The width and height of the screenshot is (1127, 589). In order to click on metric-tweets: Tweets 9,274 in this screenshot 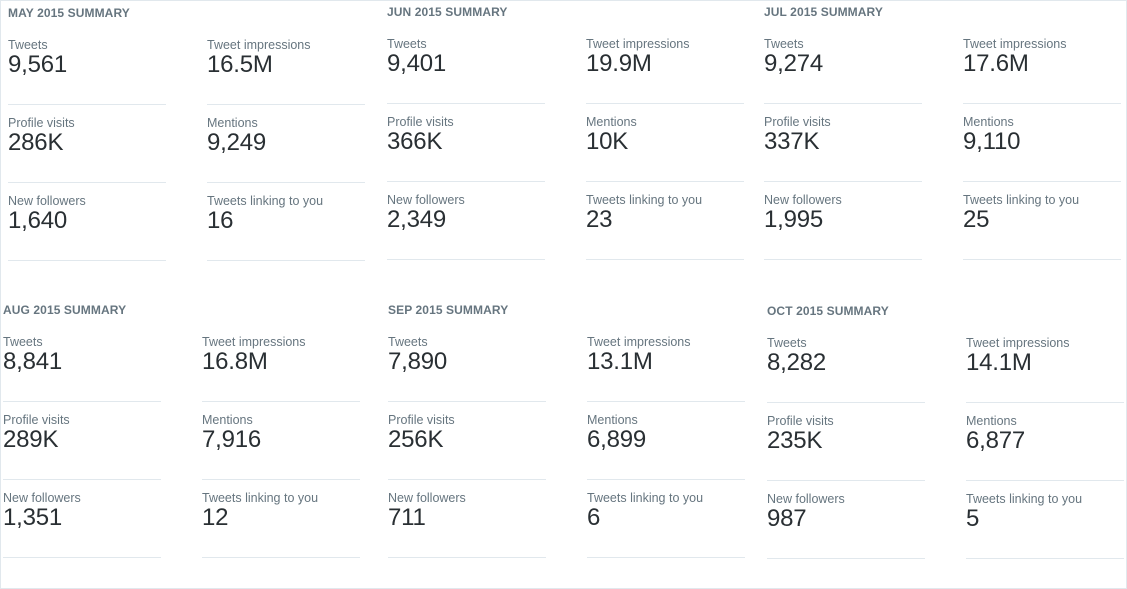, I will do `click(843, 70)`.